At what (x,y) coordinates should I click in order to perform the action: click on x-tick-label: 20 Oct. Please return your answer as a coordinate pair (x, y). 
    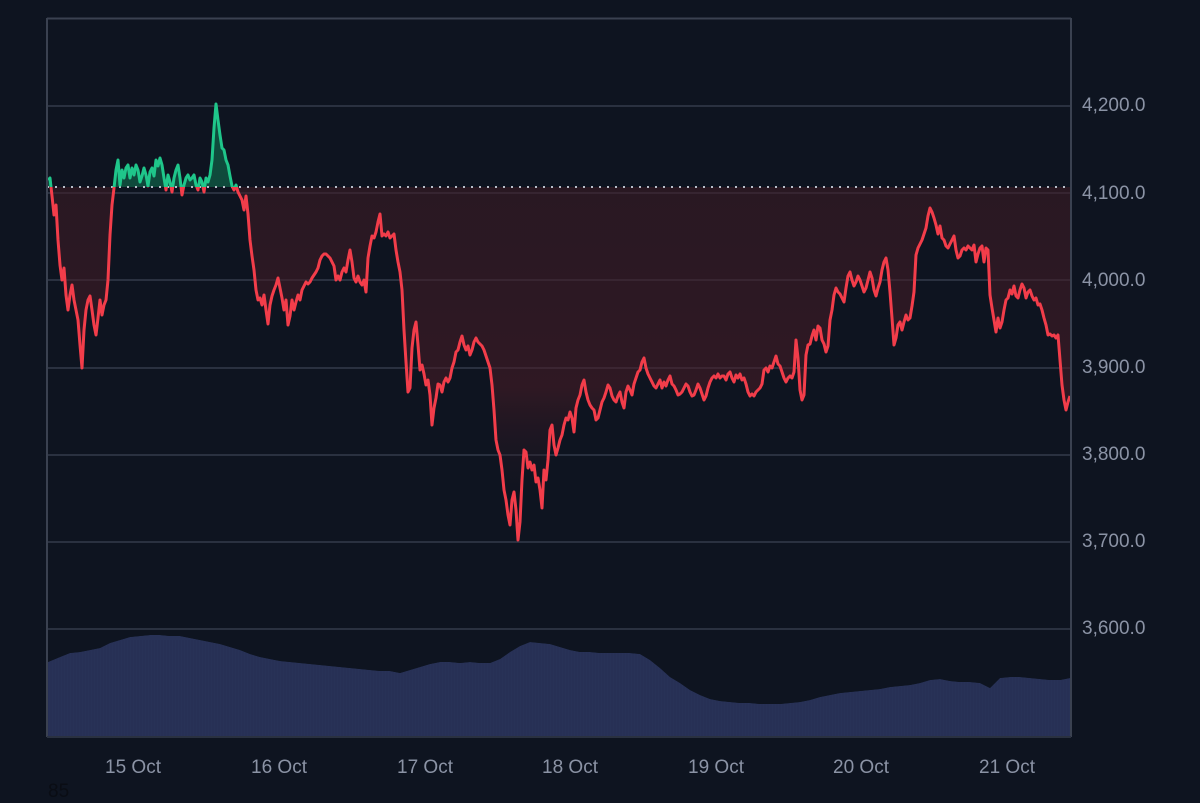
    Looking at the image, I should click on (861, 767).